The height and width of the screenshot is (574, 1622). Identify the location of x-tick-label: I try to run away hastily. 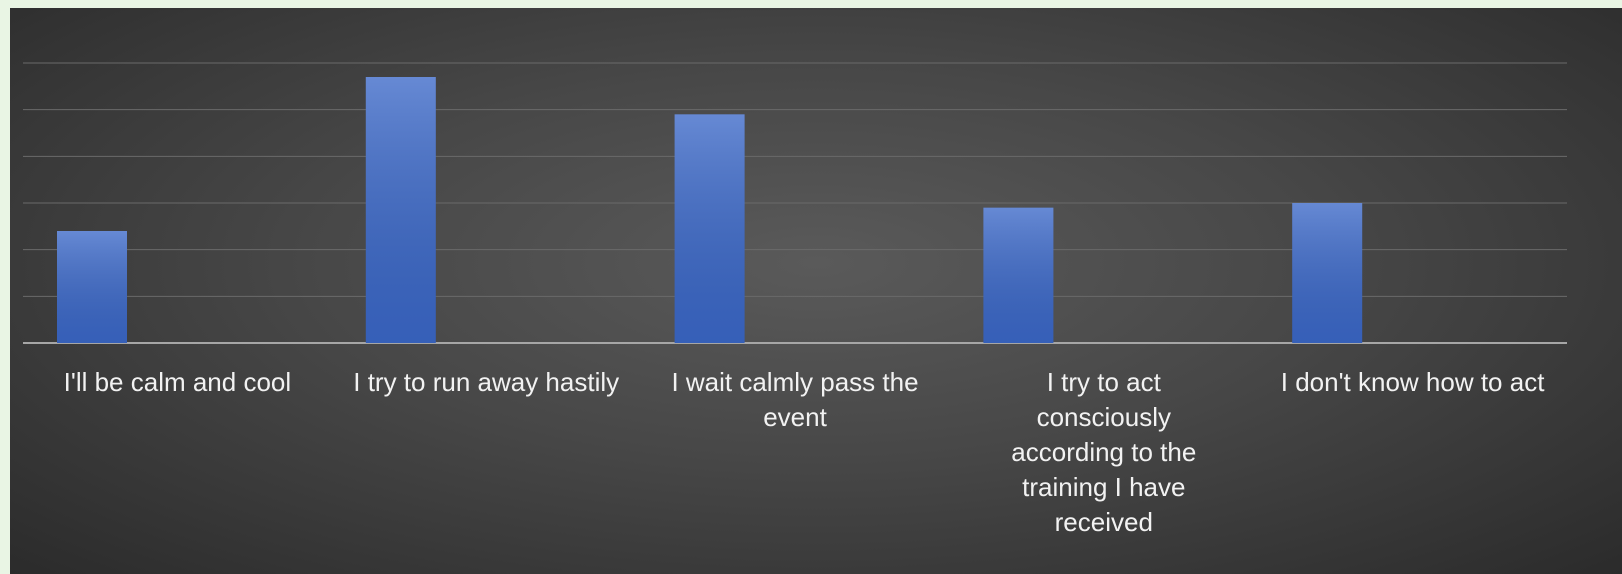
(486, 382).